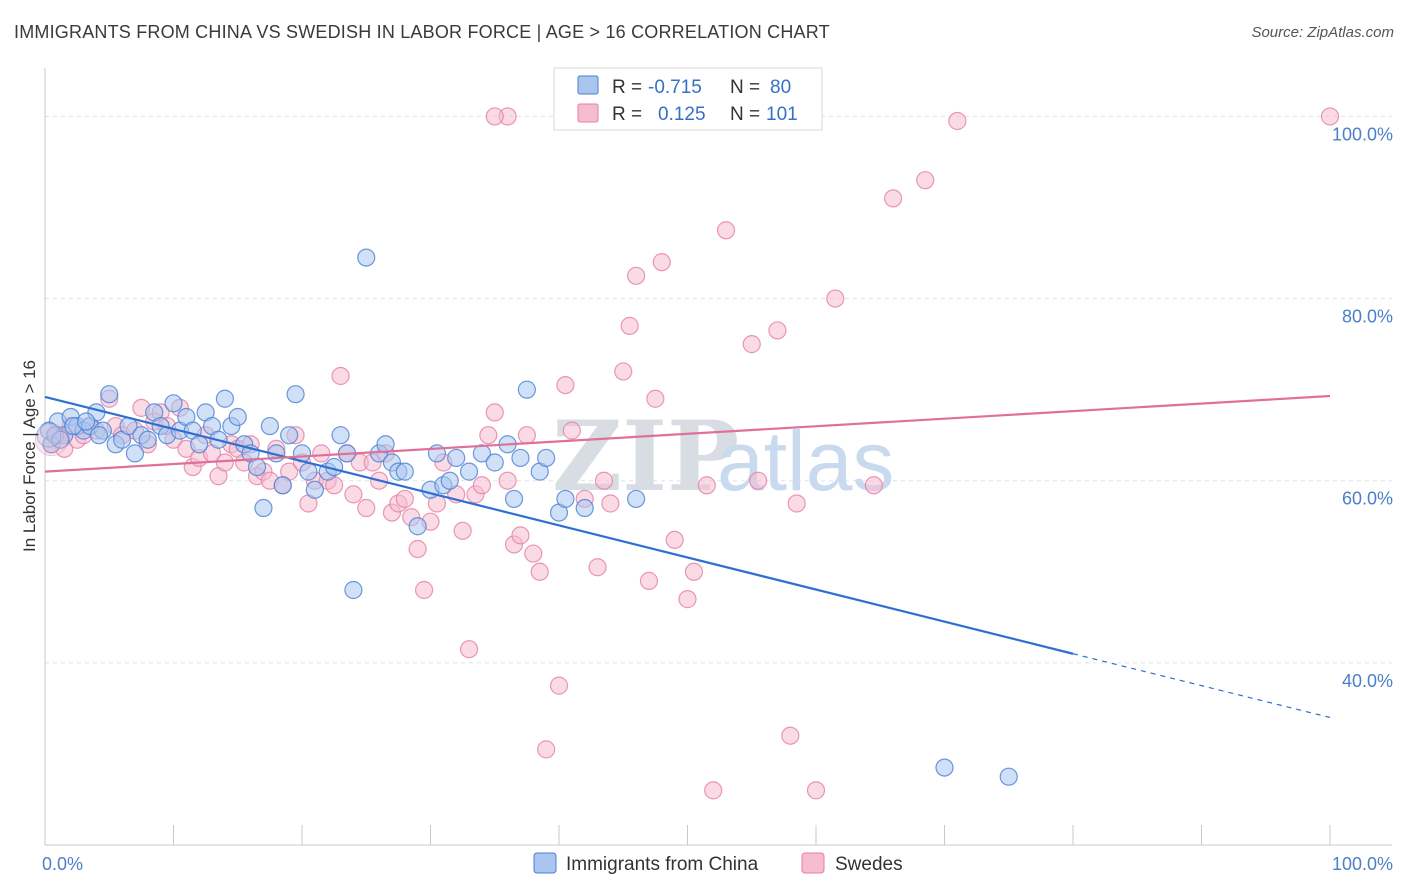 Image resolution: width=1406 pixels, height=892 pixels. I want to click on watermark-atlas: atlas, so click(805, 461).